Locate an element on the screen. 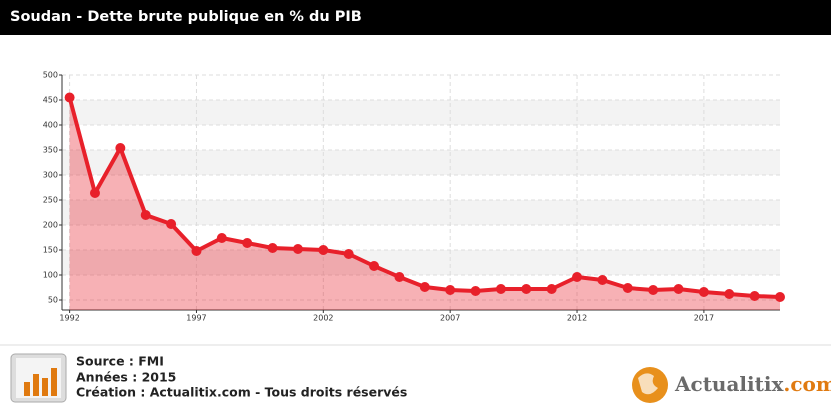 The image size is (831, 416). x-tick-label: 1992 is located at coordinates (69, 318).